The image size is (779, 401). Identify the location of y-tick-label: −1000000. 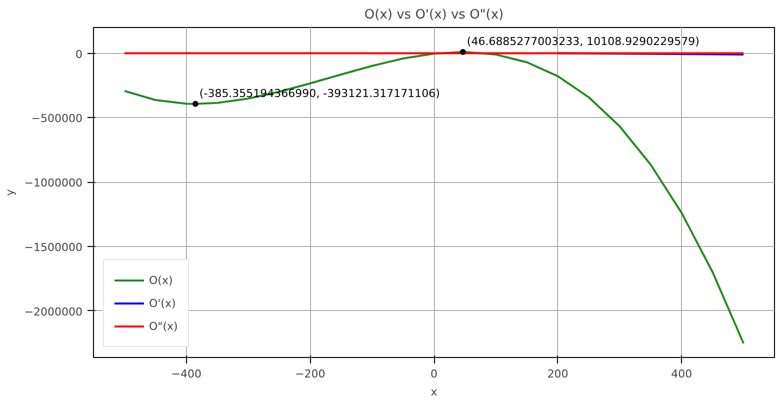
(53, 183).